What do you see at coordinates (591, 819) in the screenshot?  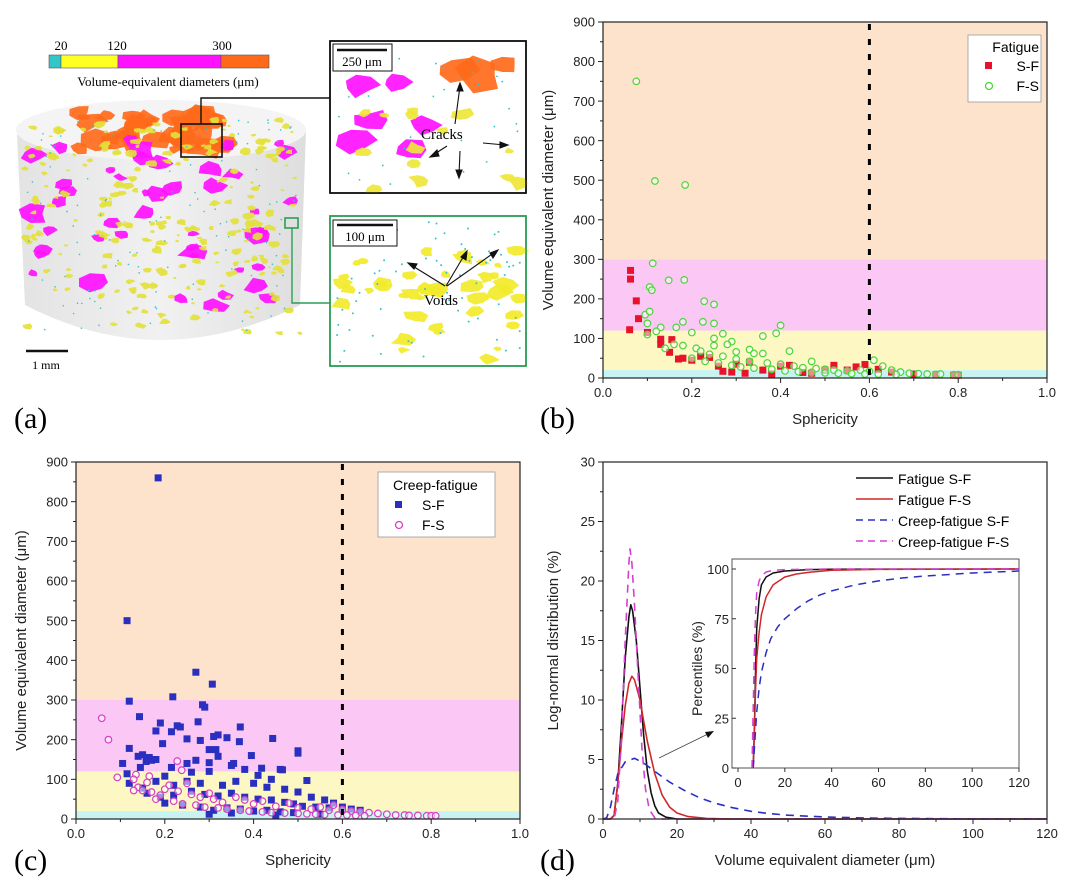 I see `y-tick-label: 0` at bounding box center [591, 819].